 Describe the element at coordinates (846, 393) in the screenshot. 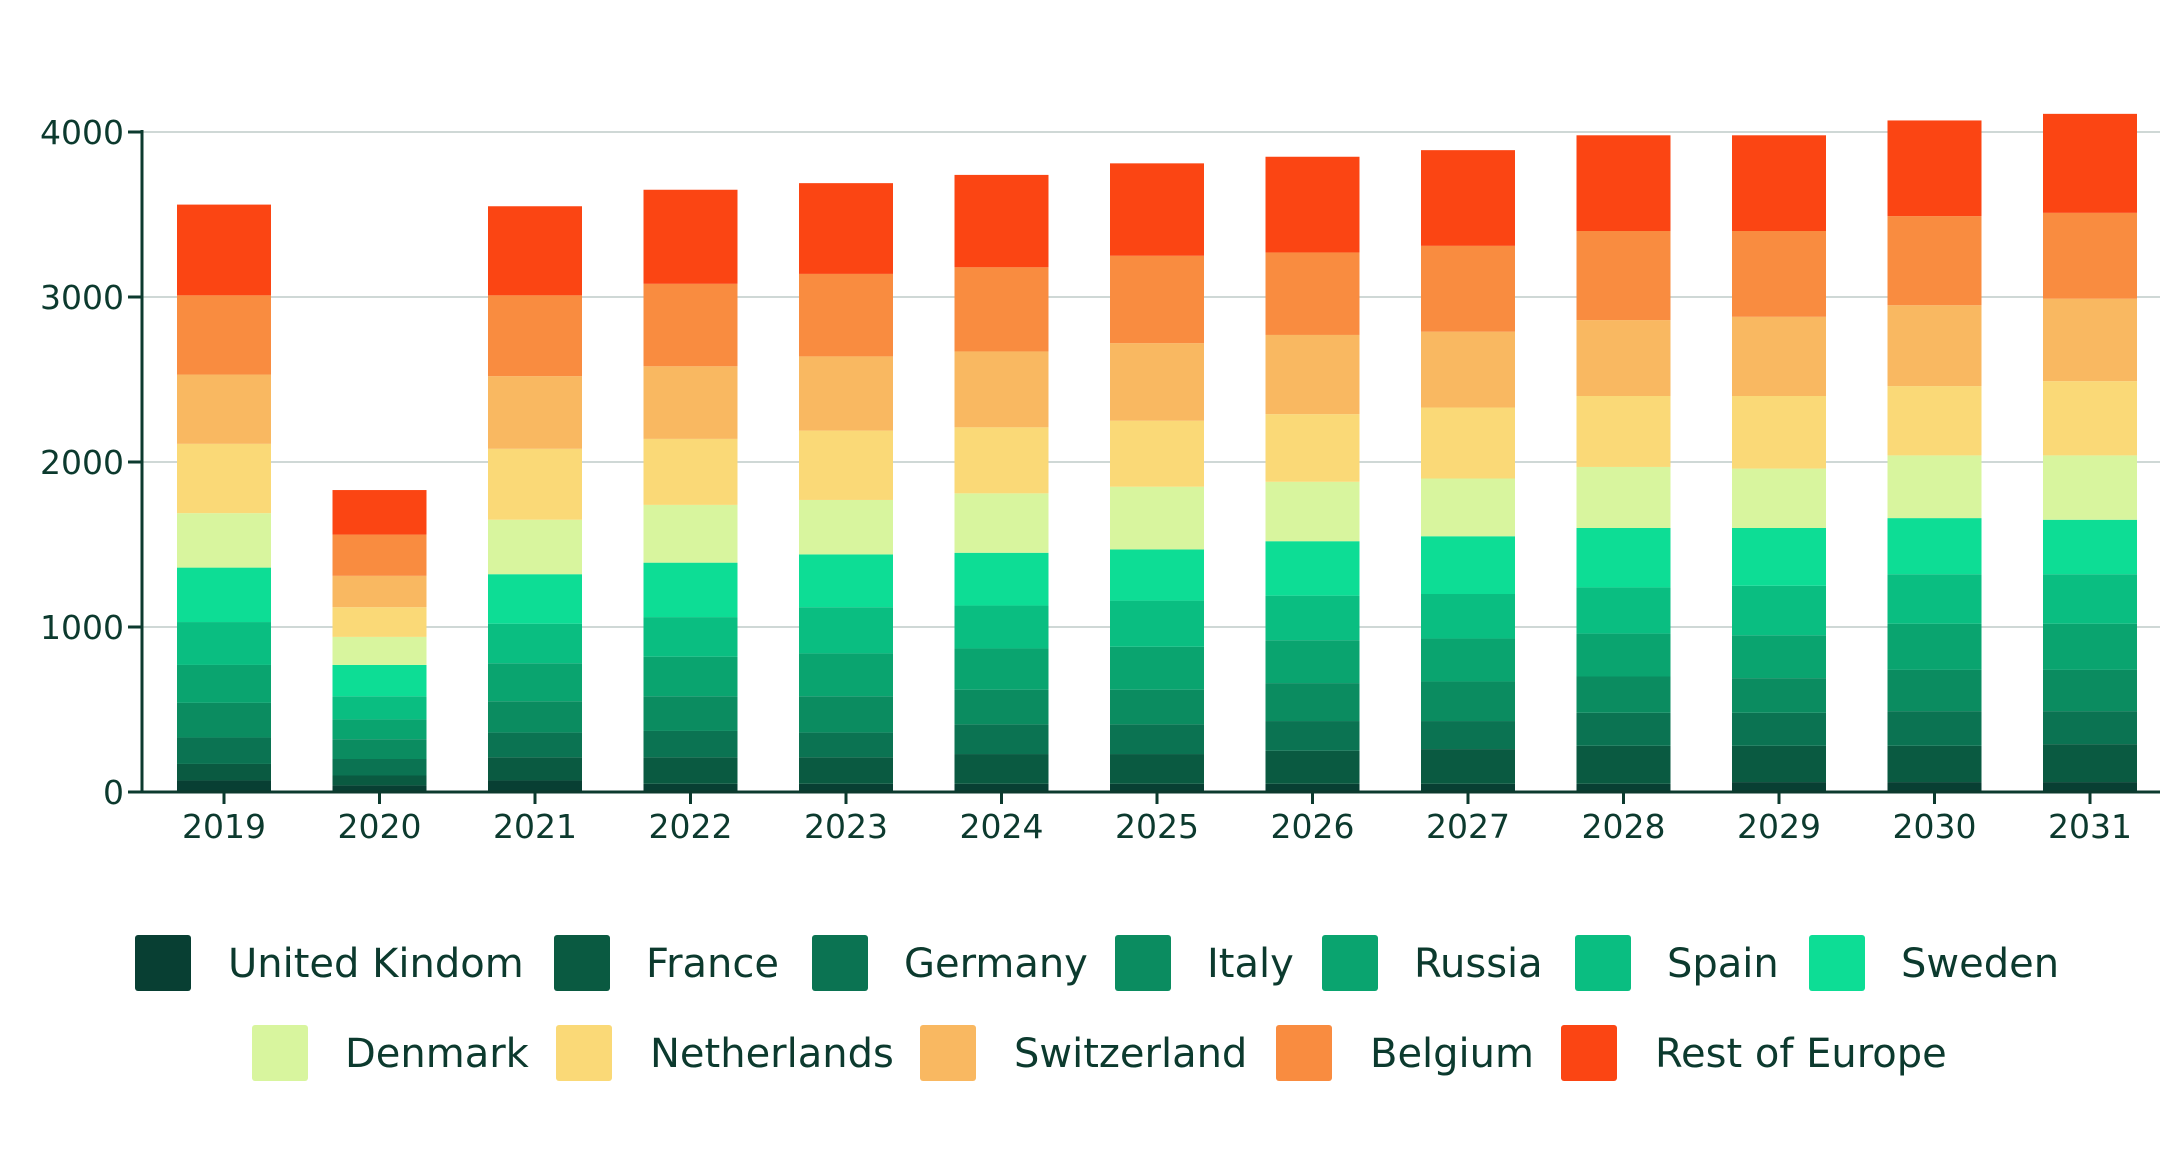

I see `bar-segment: Switzerland 2023: 450` at that location.